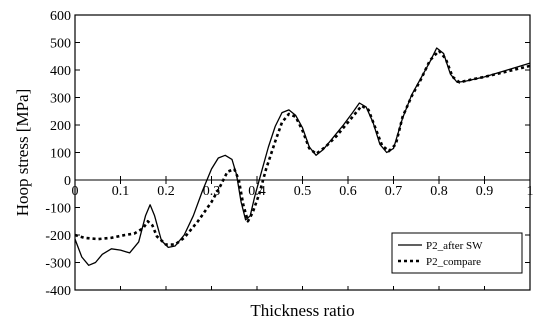 Image resolution: width=534 pixels, height=322 pixels. Describe the element at coordinates (302, 310) in the screenshot. I see `x-axis-title: Thickness ratio` at that location.